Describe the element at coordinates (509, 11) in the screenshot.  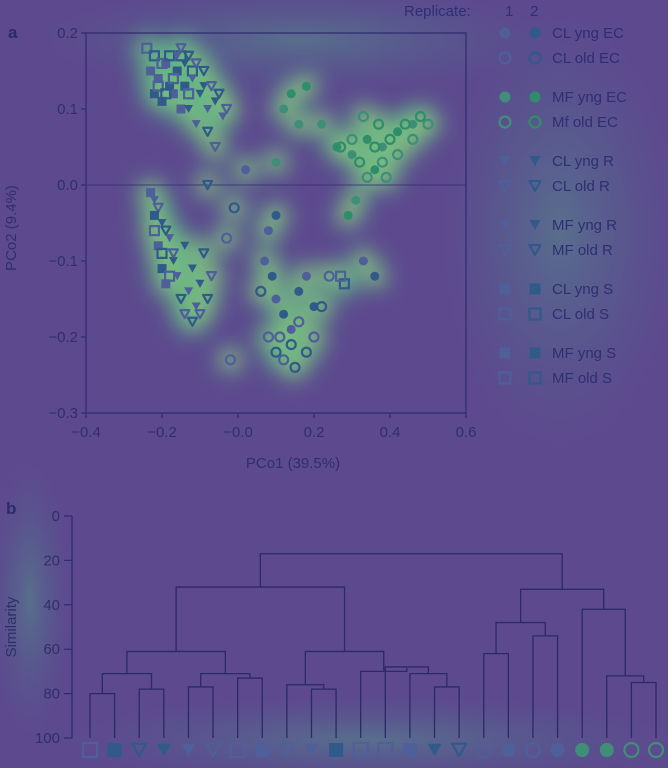
I see `legend-replicate-1: 1` at that location.